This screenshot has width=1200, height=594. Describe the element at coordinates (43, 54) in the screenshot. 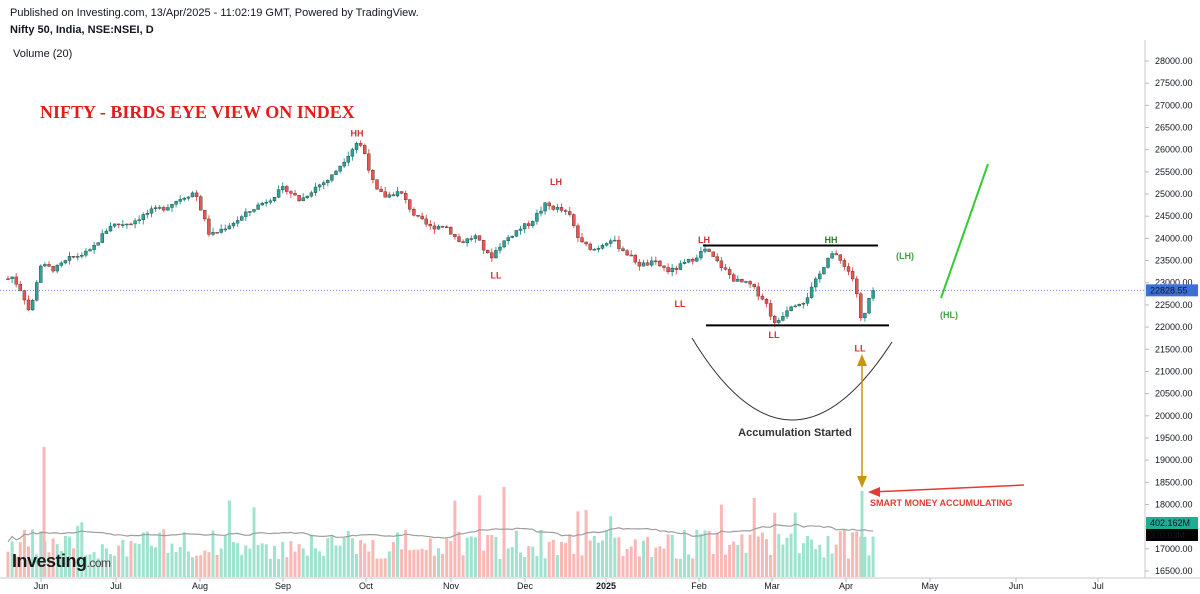

I see `volume-indicator-label: Volume (20)` at that location.